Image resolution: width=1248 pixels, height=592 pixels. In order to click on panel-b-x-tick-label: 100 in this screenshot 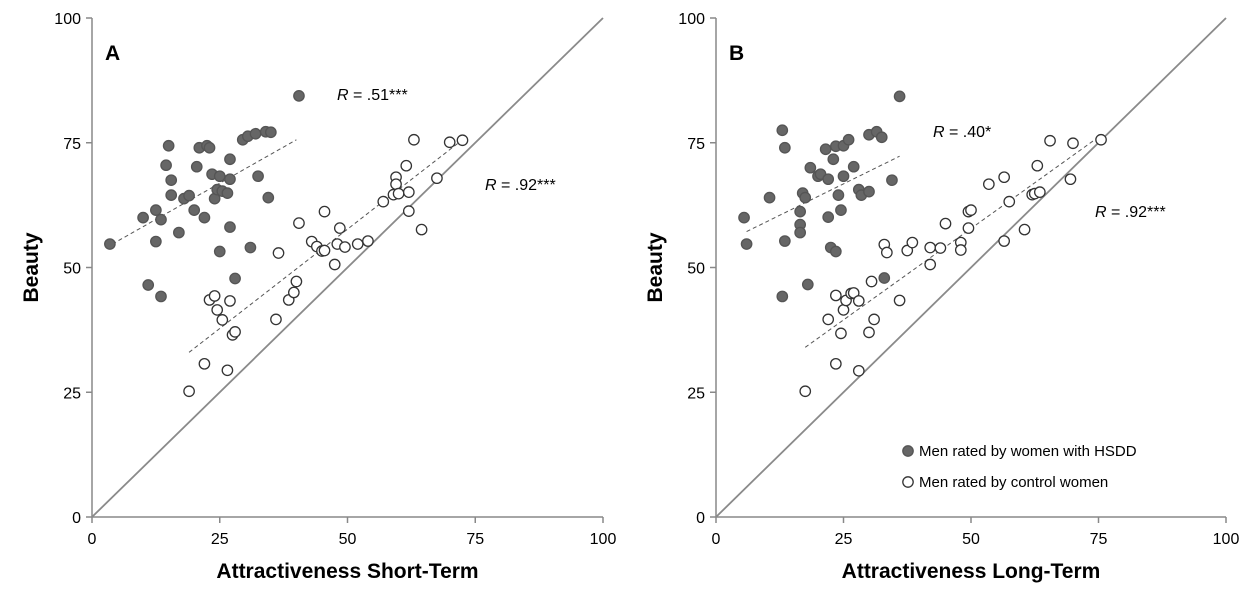, I will do `click(1226, 539)`.